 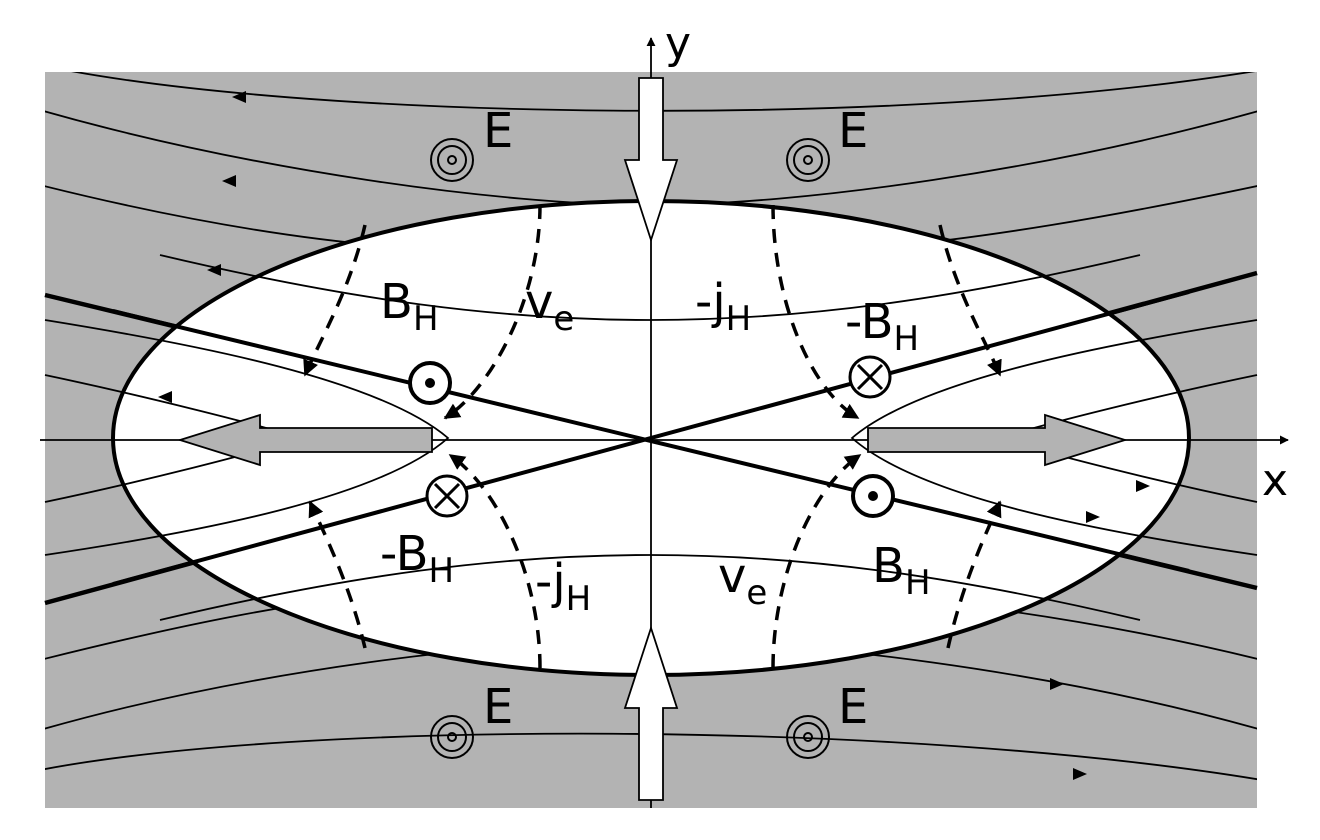 What do you see at coordinates (452, 160) in the screenshot?
I see `e-field-symbol-top-left` at bounding box center [452, 160].